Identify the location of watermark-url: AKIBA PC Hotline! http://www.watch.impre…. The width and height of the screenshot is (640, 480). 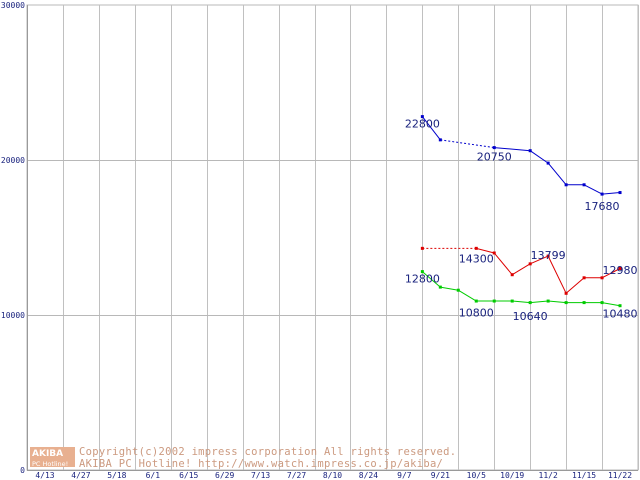
(261, 464).